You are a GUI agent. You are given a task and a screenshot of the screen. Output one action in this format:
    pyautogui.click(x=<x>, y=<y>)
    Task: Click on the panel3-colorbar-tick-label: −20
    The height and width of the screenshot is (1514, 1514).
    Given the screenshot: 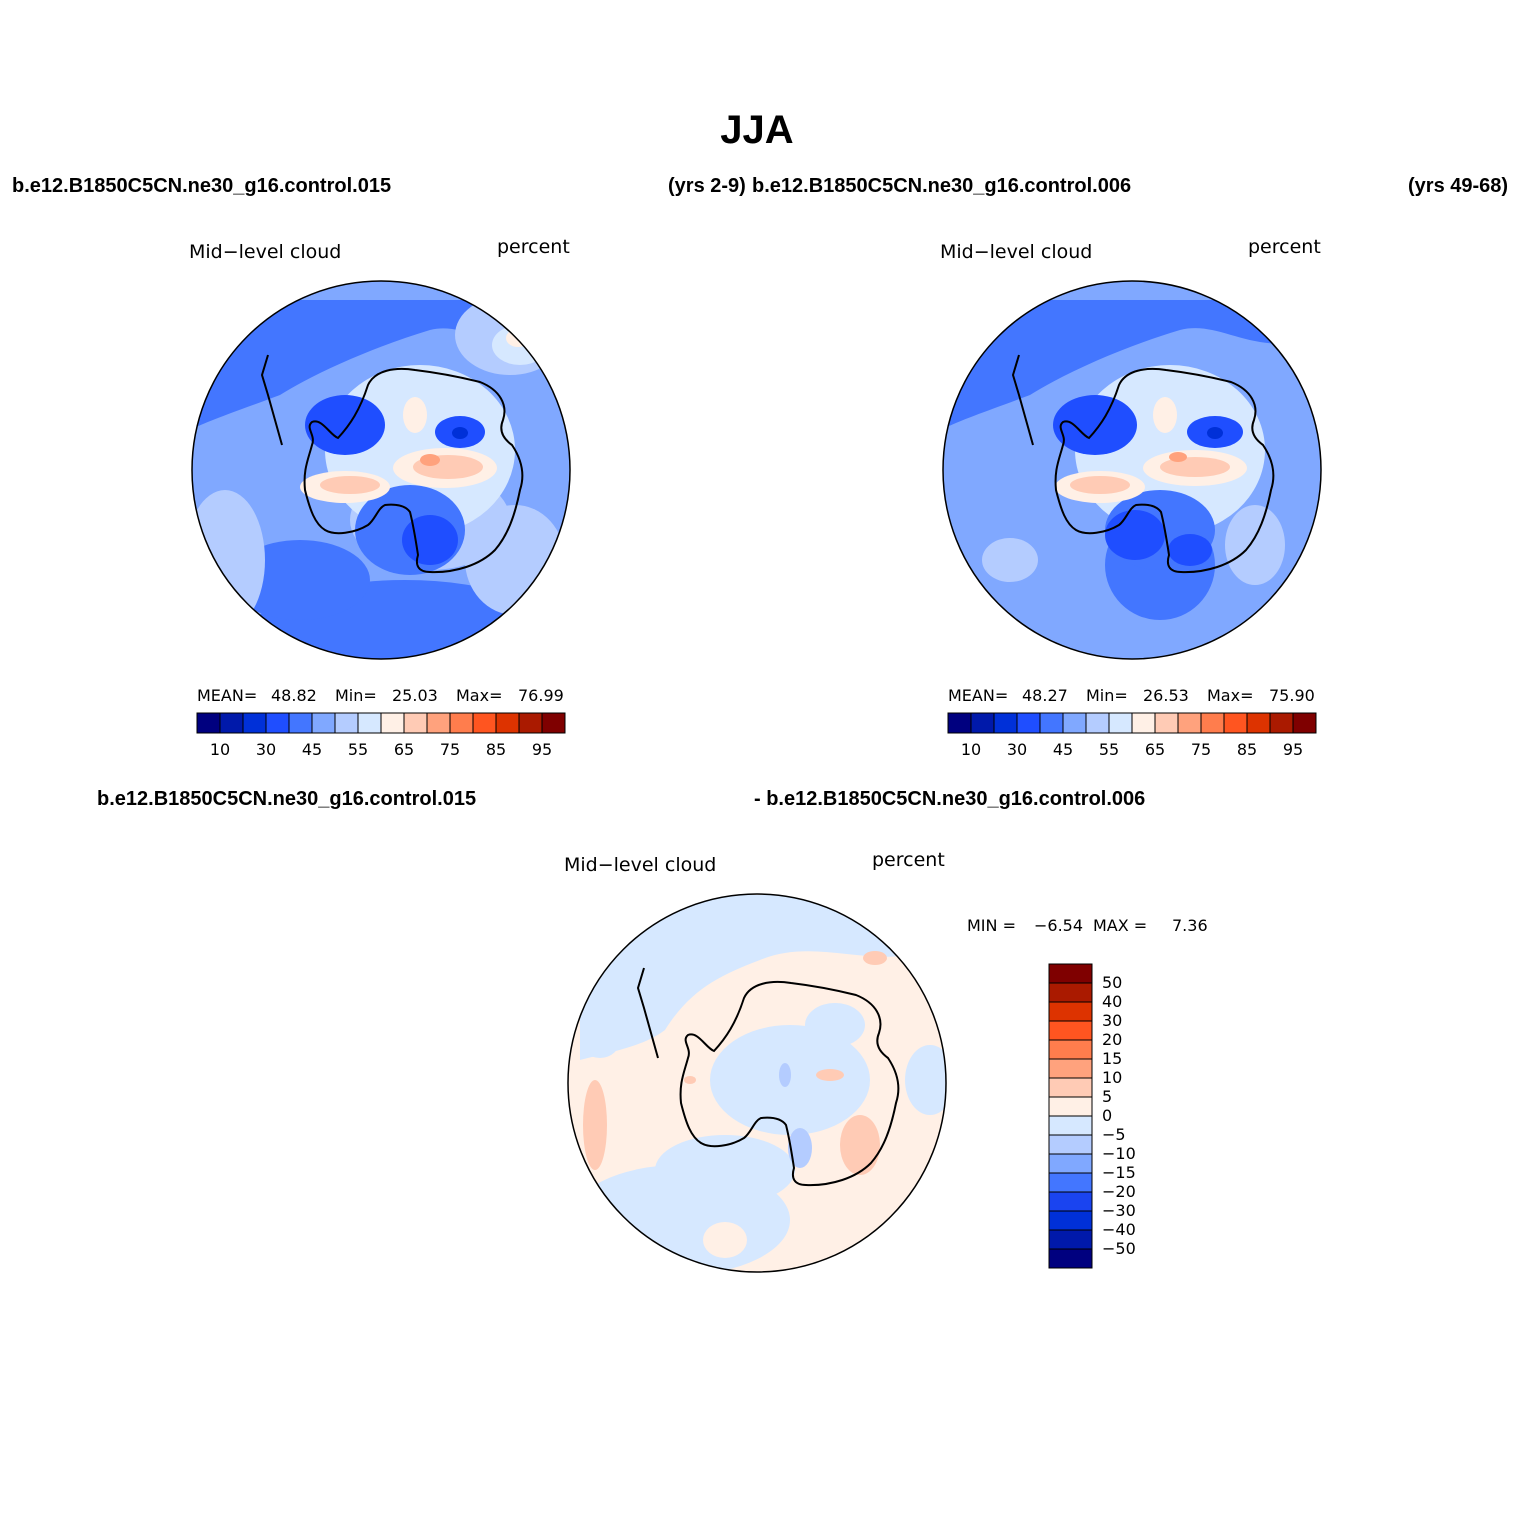 What is the action you would take?
    pyautogui.click(x=1119, y=1191)
    